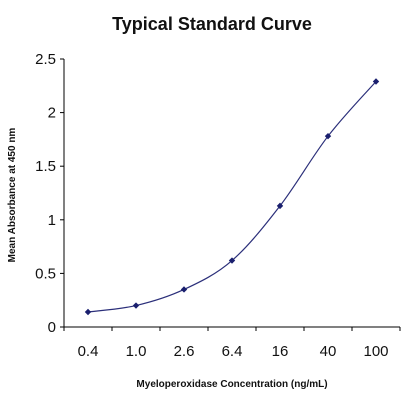  What do you see at coordinates (231, 384) in the screenshot?
I see `x-axis-label: Myeloperoxidase Concentration (ng/mL)` at bounding box center [231, 384].